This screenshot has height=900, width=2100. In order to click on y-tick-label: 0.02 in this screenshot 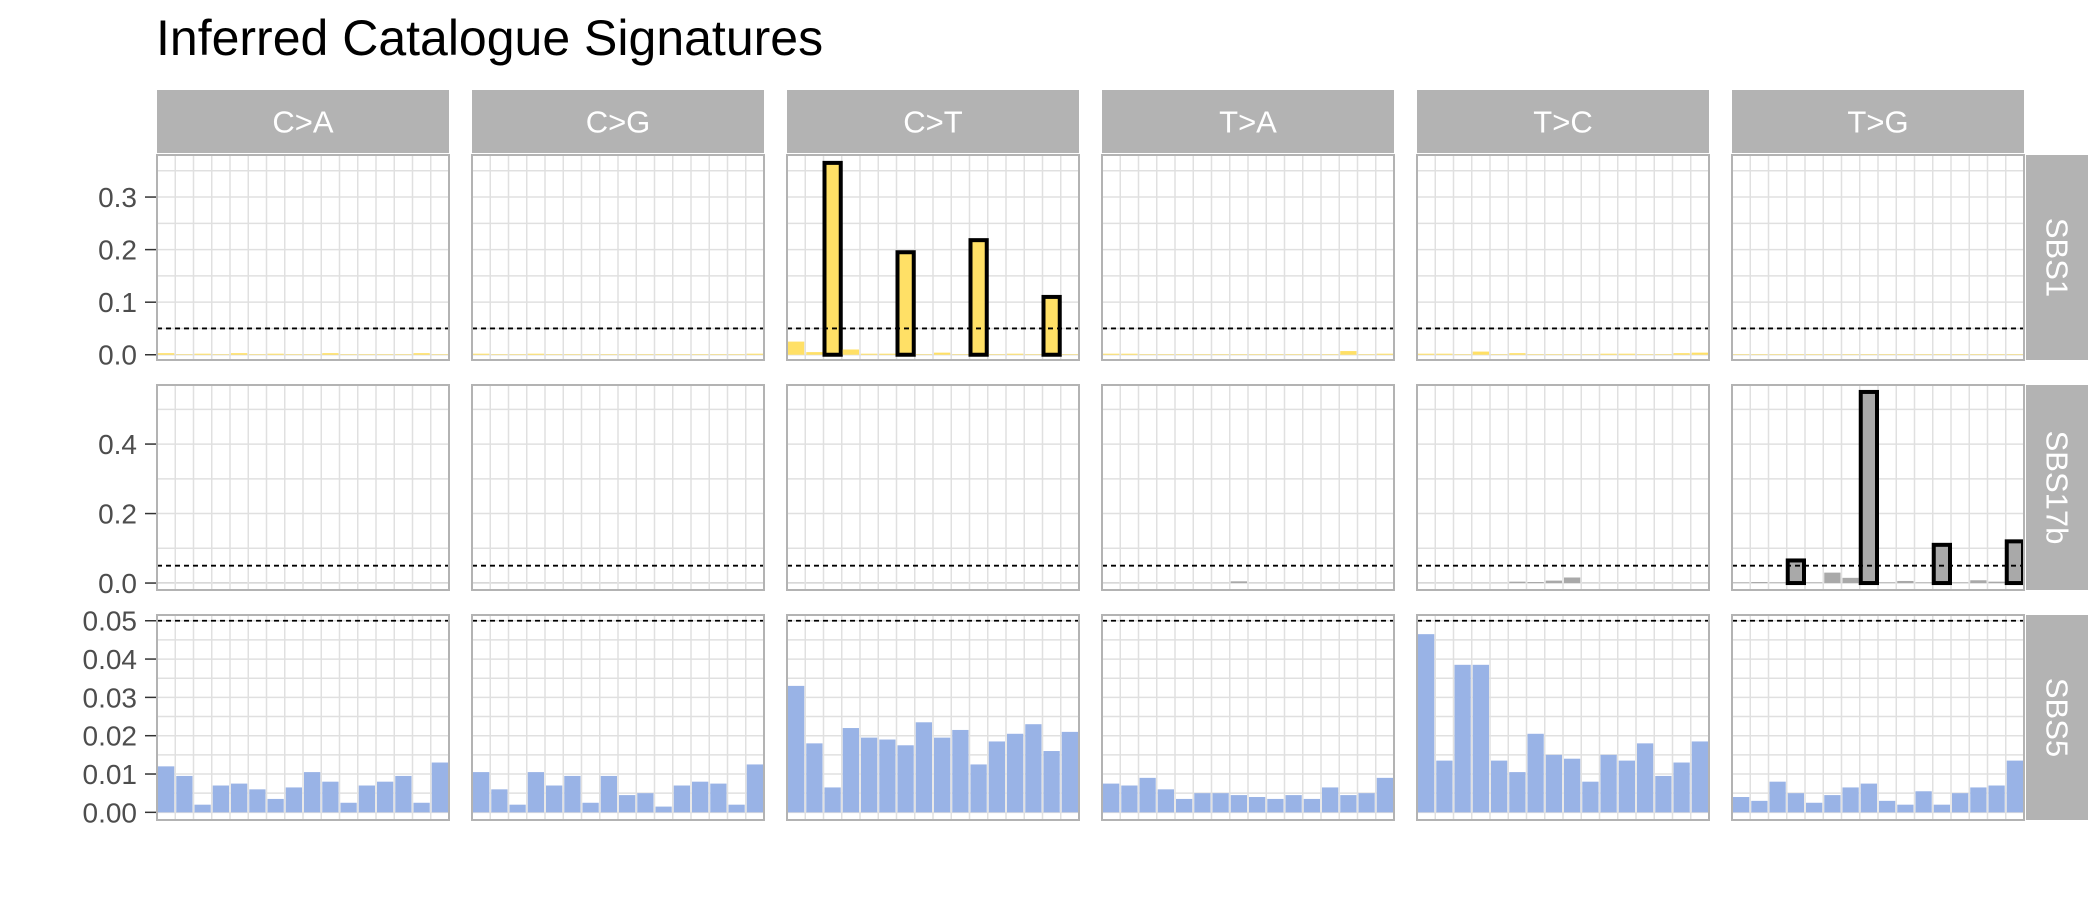, I will do `click(110, 736)`.